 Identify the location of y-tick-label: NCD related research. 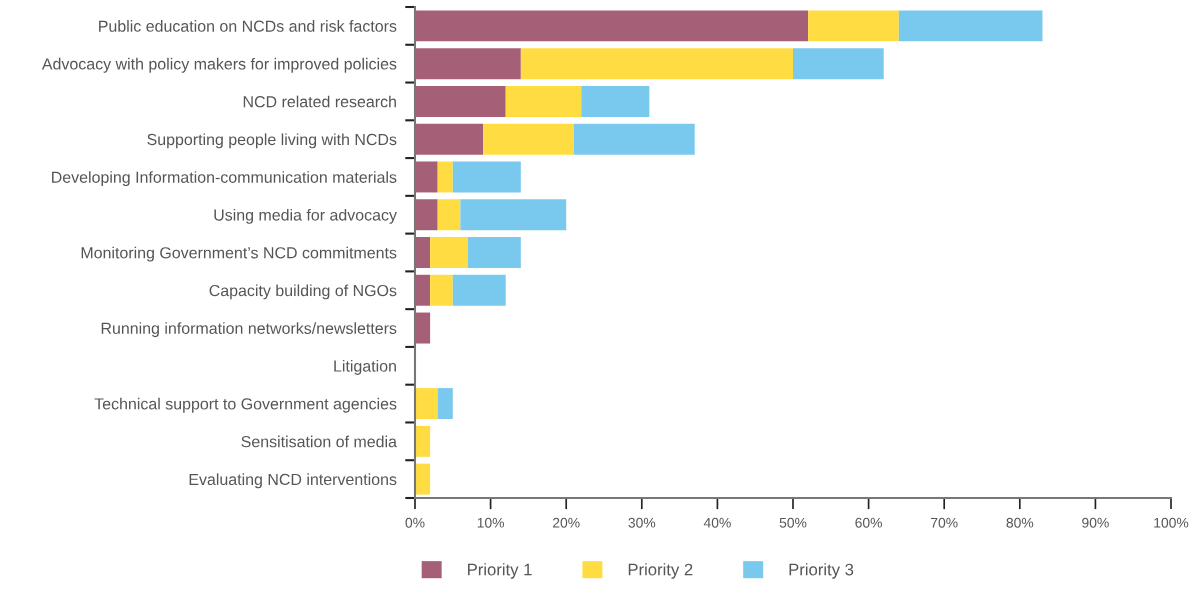
(319, 101).